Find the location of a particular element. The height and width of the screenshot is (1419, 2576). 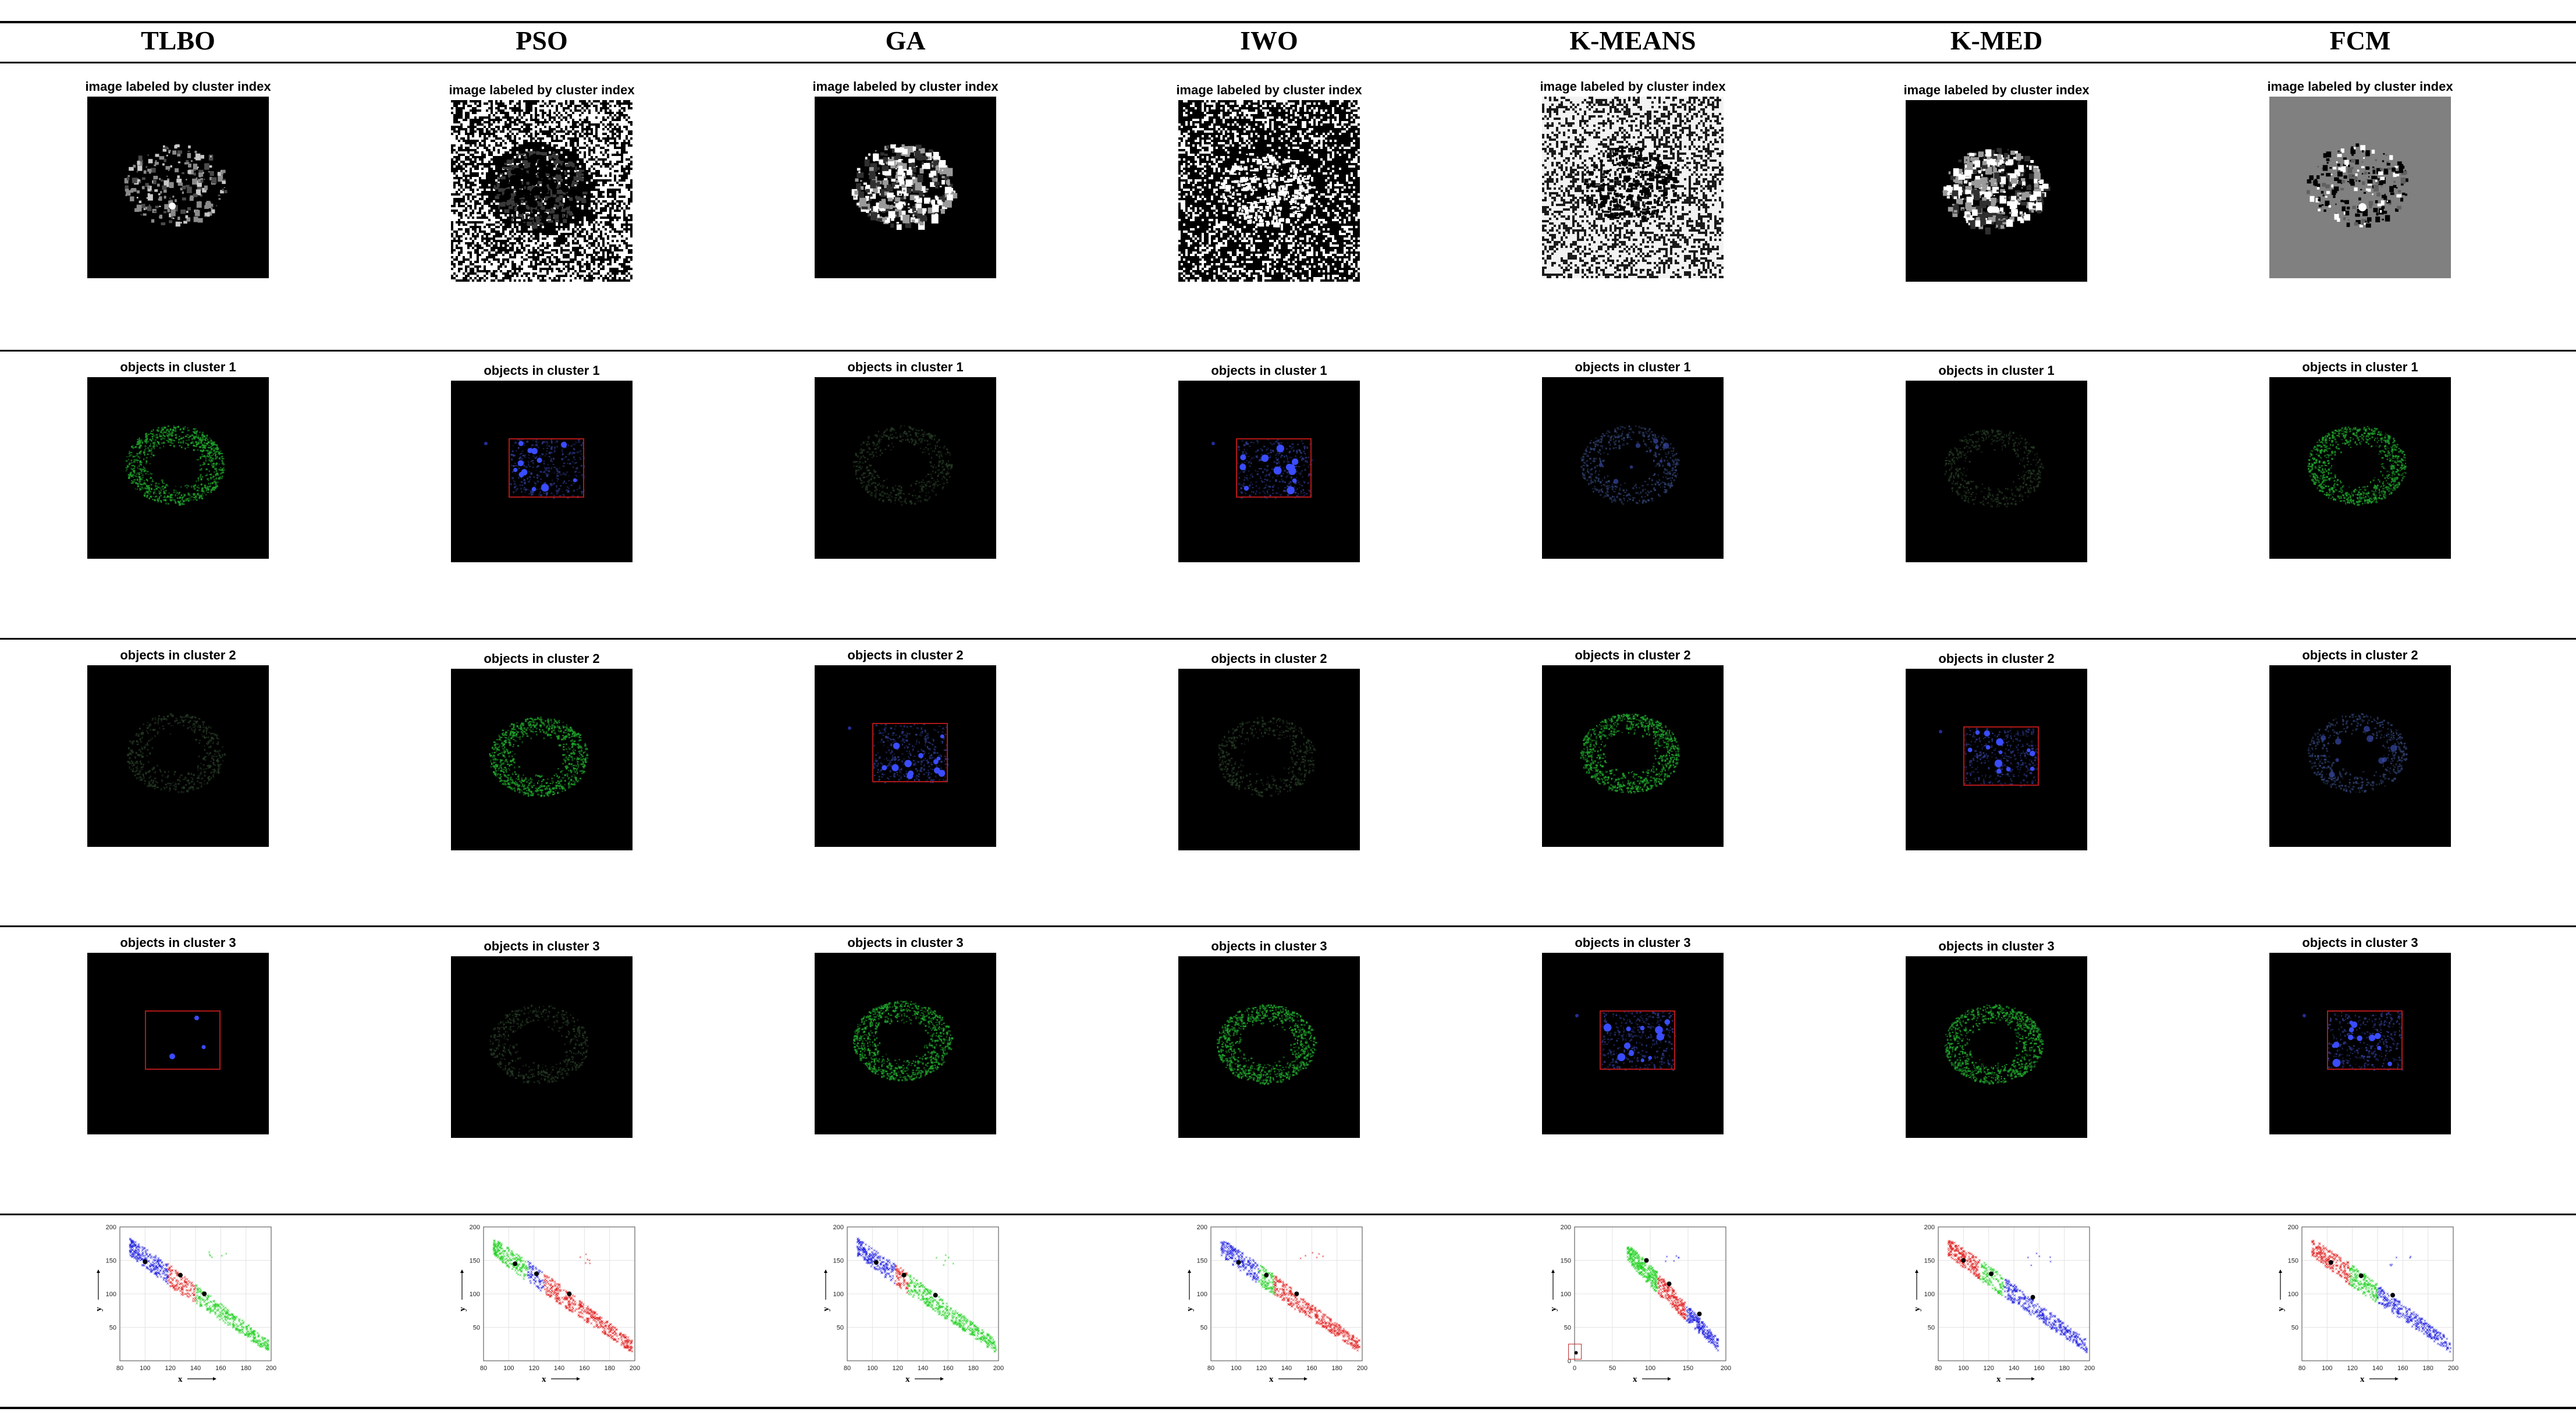

column-header-tlbo: TLBO is located at coordinates (181, 40).